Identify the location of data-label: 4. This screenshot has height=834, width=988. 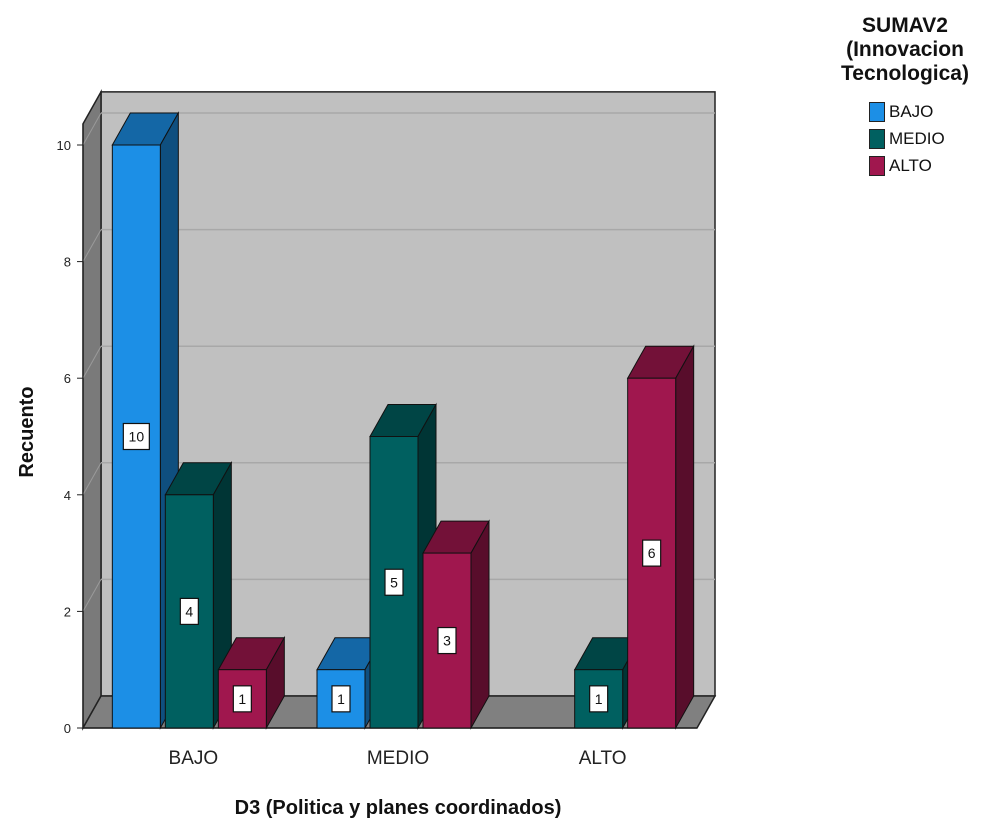
(189, 611).